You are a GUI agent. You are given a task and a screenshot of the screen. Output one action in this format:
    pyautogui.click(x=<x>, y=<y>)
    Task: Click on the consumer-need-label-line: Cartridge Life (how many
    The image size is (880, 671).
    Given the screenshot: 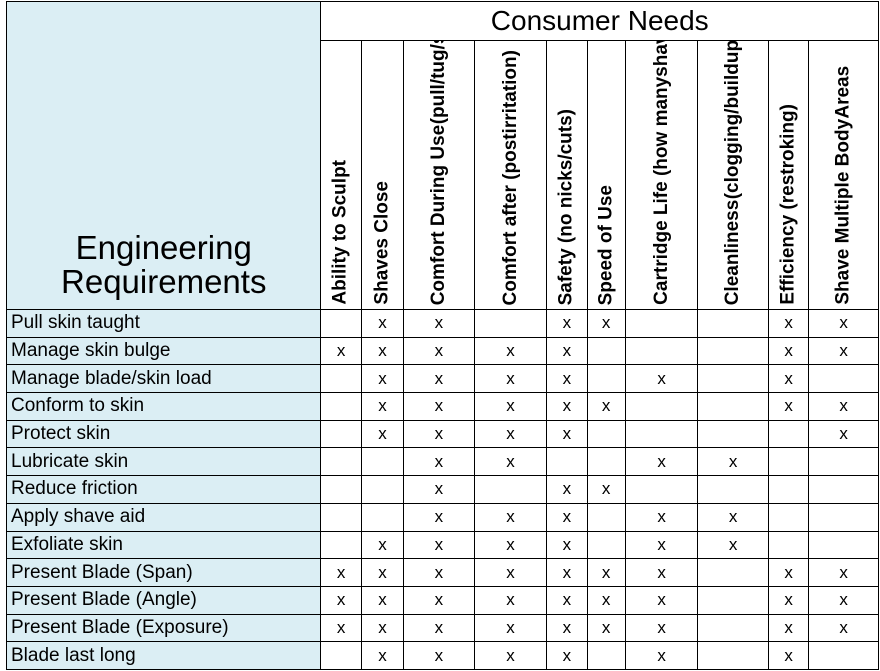 What is the action you would take?
    pyautogui.click(x=661, y=190)
    